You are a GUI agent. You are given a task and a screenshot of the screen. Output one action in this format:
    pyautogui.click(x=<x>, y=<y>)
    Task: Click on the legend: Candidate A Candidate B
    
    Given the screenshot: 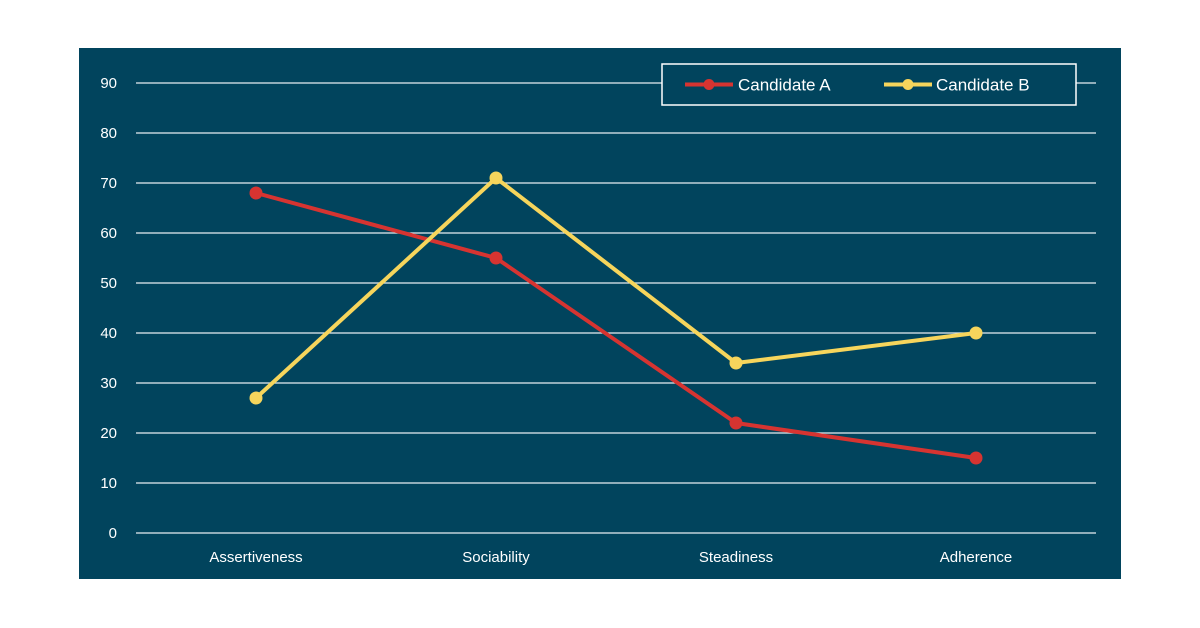 What is the action you would take?
    pyautogui.click(x=869, y=84)
    